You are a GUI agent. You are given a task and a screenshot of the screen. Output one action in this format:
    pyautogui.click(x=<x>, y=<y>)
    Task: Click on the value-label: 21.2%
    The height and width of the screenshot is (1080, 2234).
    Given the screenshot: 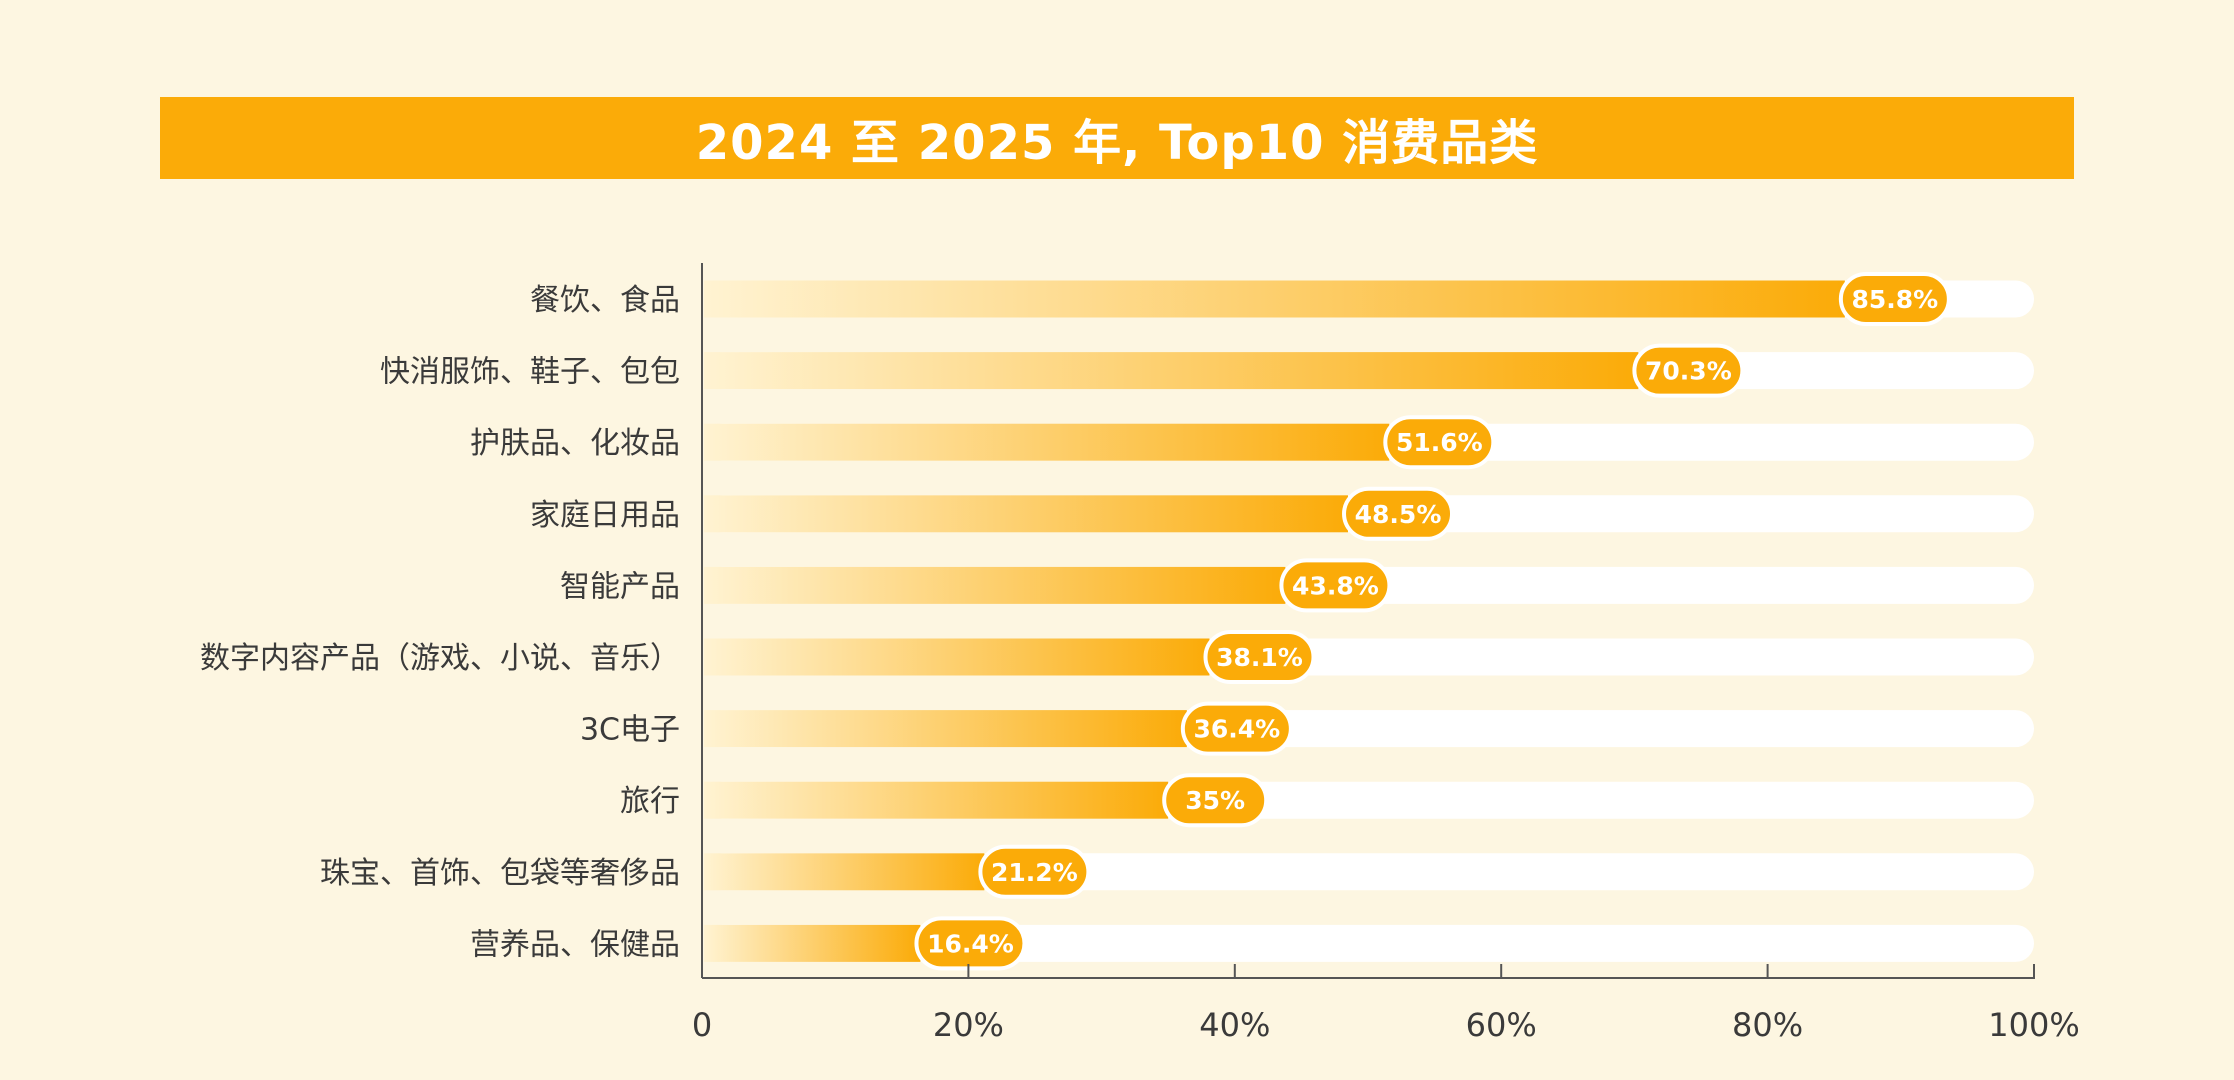 What is the action you would take?
    pyautogui.click(x=1034, y=872)
    